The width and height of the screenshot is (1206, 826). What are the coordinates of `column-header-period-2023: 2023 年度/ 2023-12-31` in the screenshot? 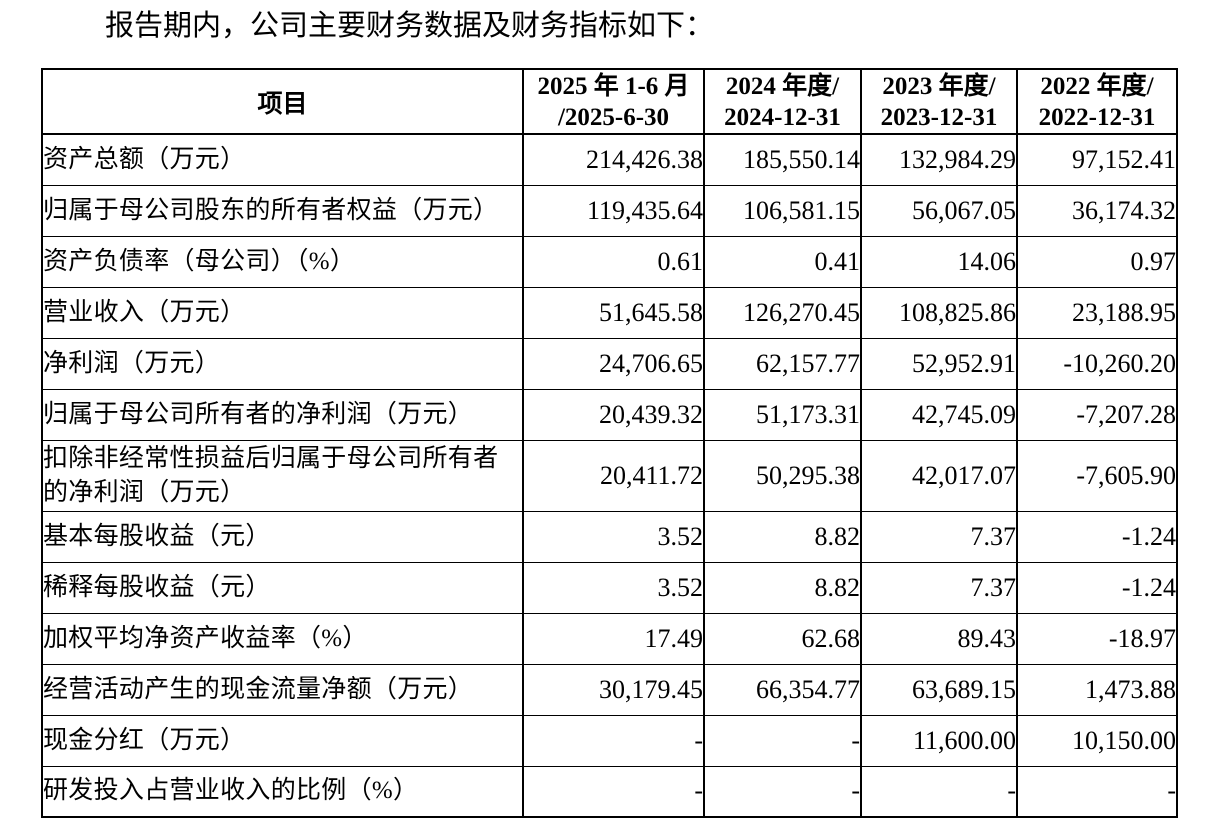 It's located at (939, 101).